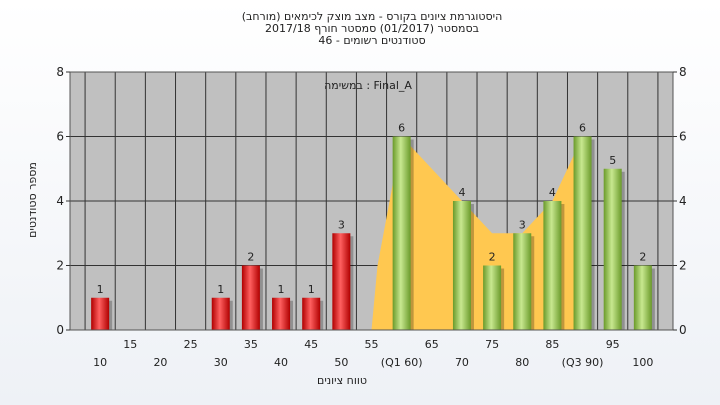  Describe the element at coordinates (60, 72) in the screenshot. I see `y-tick-label: 8` at that location.